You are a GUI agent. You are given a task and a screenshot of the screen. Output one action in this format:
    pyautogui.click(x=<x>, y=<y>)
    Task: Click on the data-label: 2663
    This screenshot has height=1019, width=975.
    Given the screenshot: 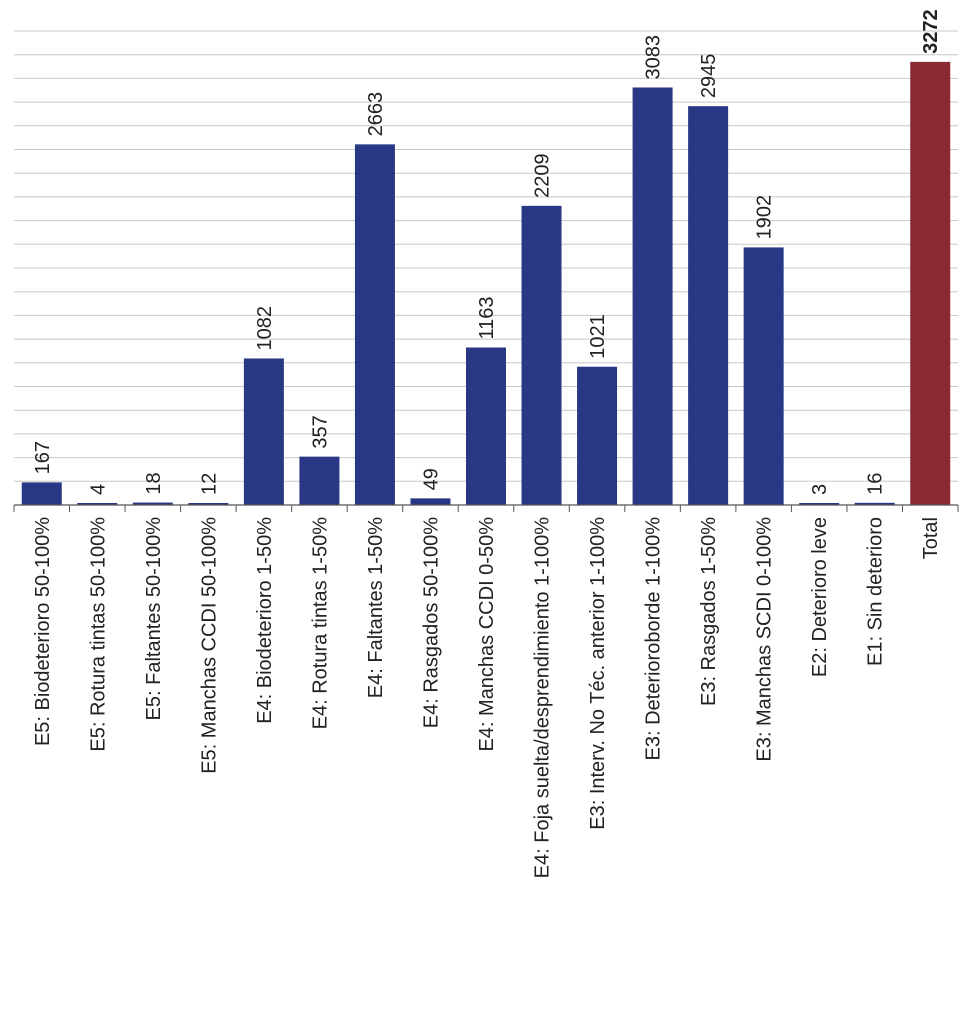 What is the action you would take?
    pyautogui.click(x=376, y=114)
    